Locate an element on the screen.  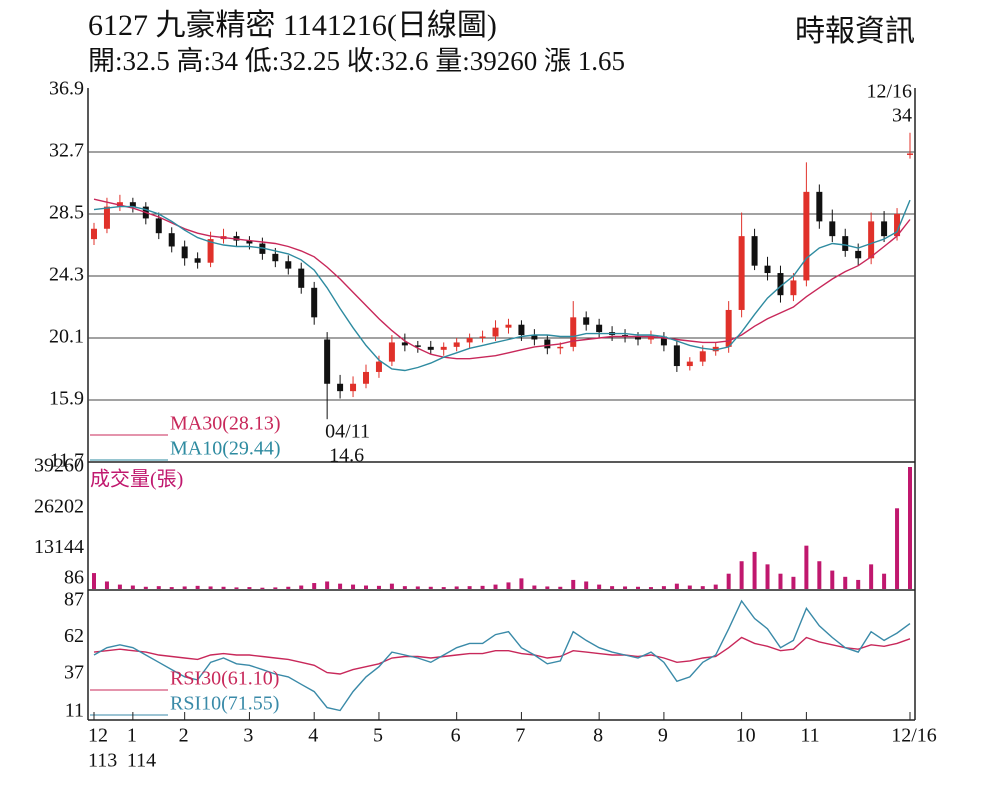
y-tick-label: 36.9 is located at coordinates (66, 89).